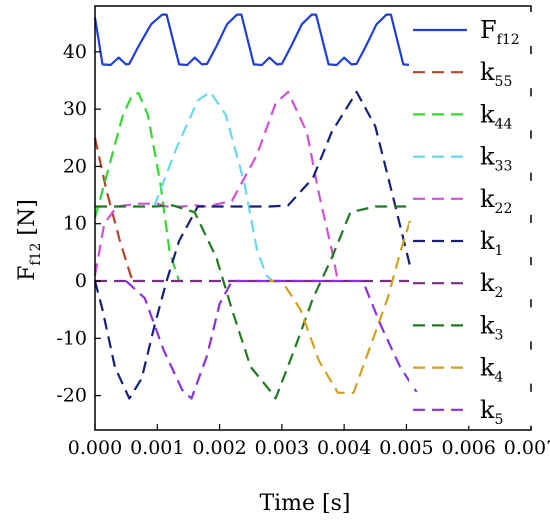  Describe the element at coordinates (75, 166) in the screenshot. I see `y-tick-label: 20` at that location.